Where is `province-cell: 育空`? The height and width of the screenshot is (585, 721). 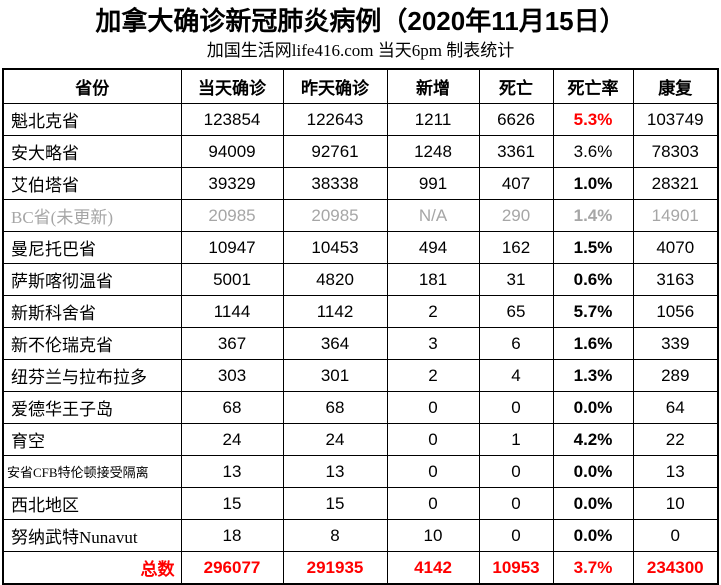 province-cell: 育空 is located at coordinates (92, 439).